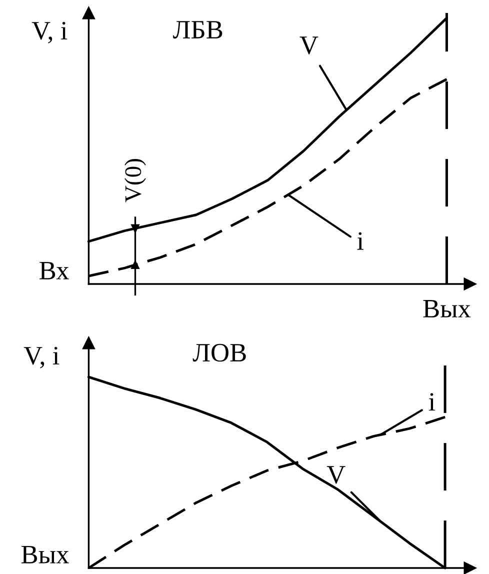  I want to click on text: Вх, so click(54, 271).